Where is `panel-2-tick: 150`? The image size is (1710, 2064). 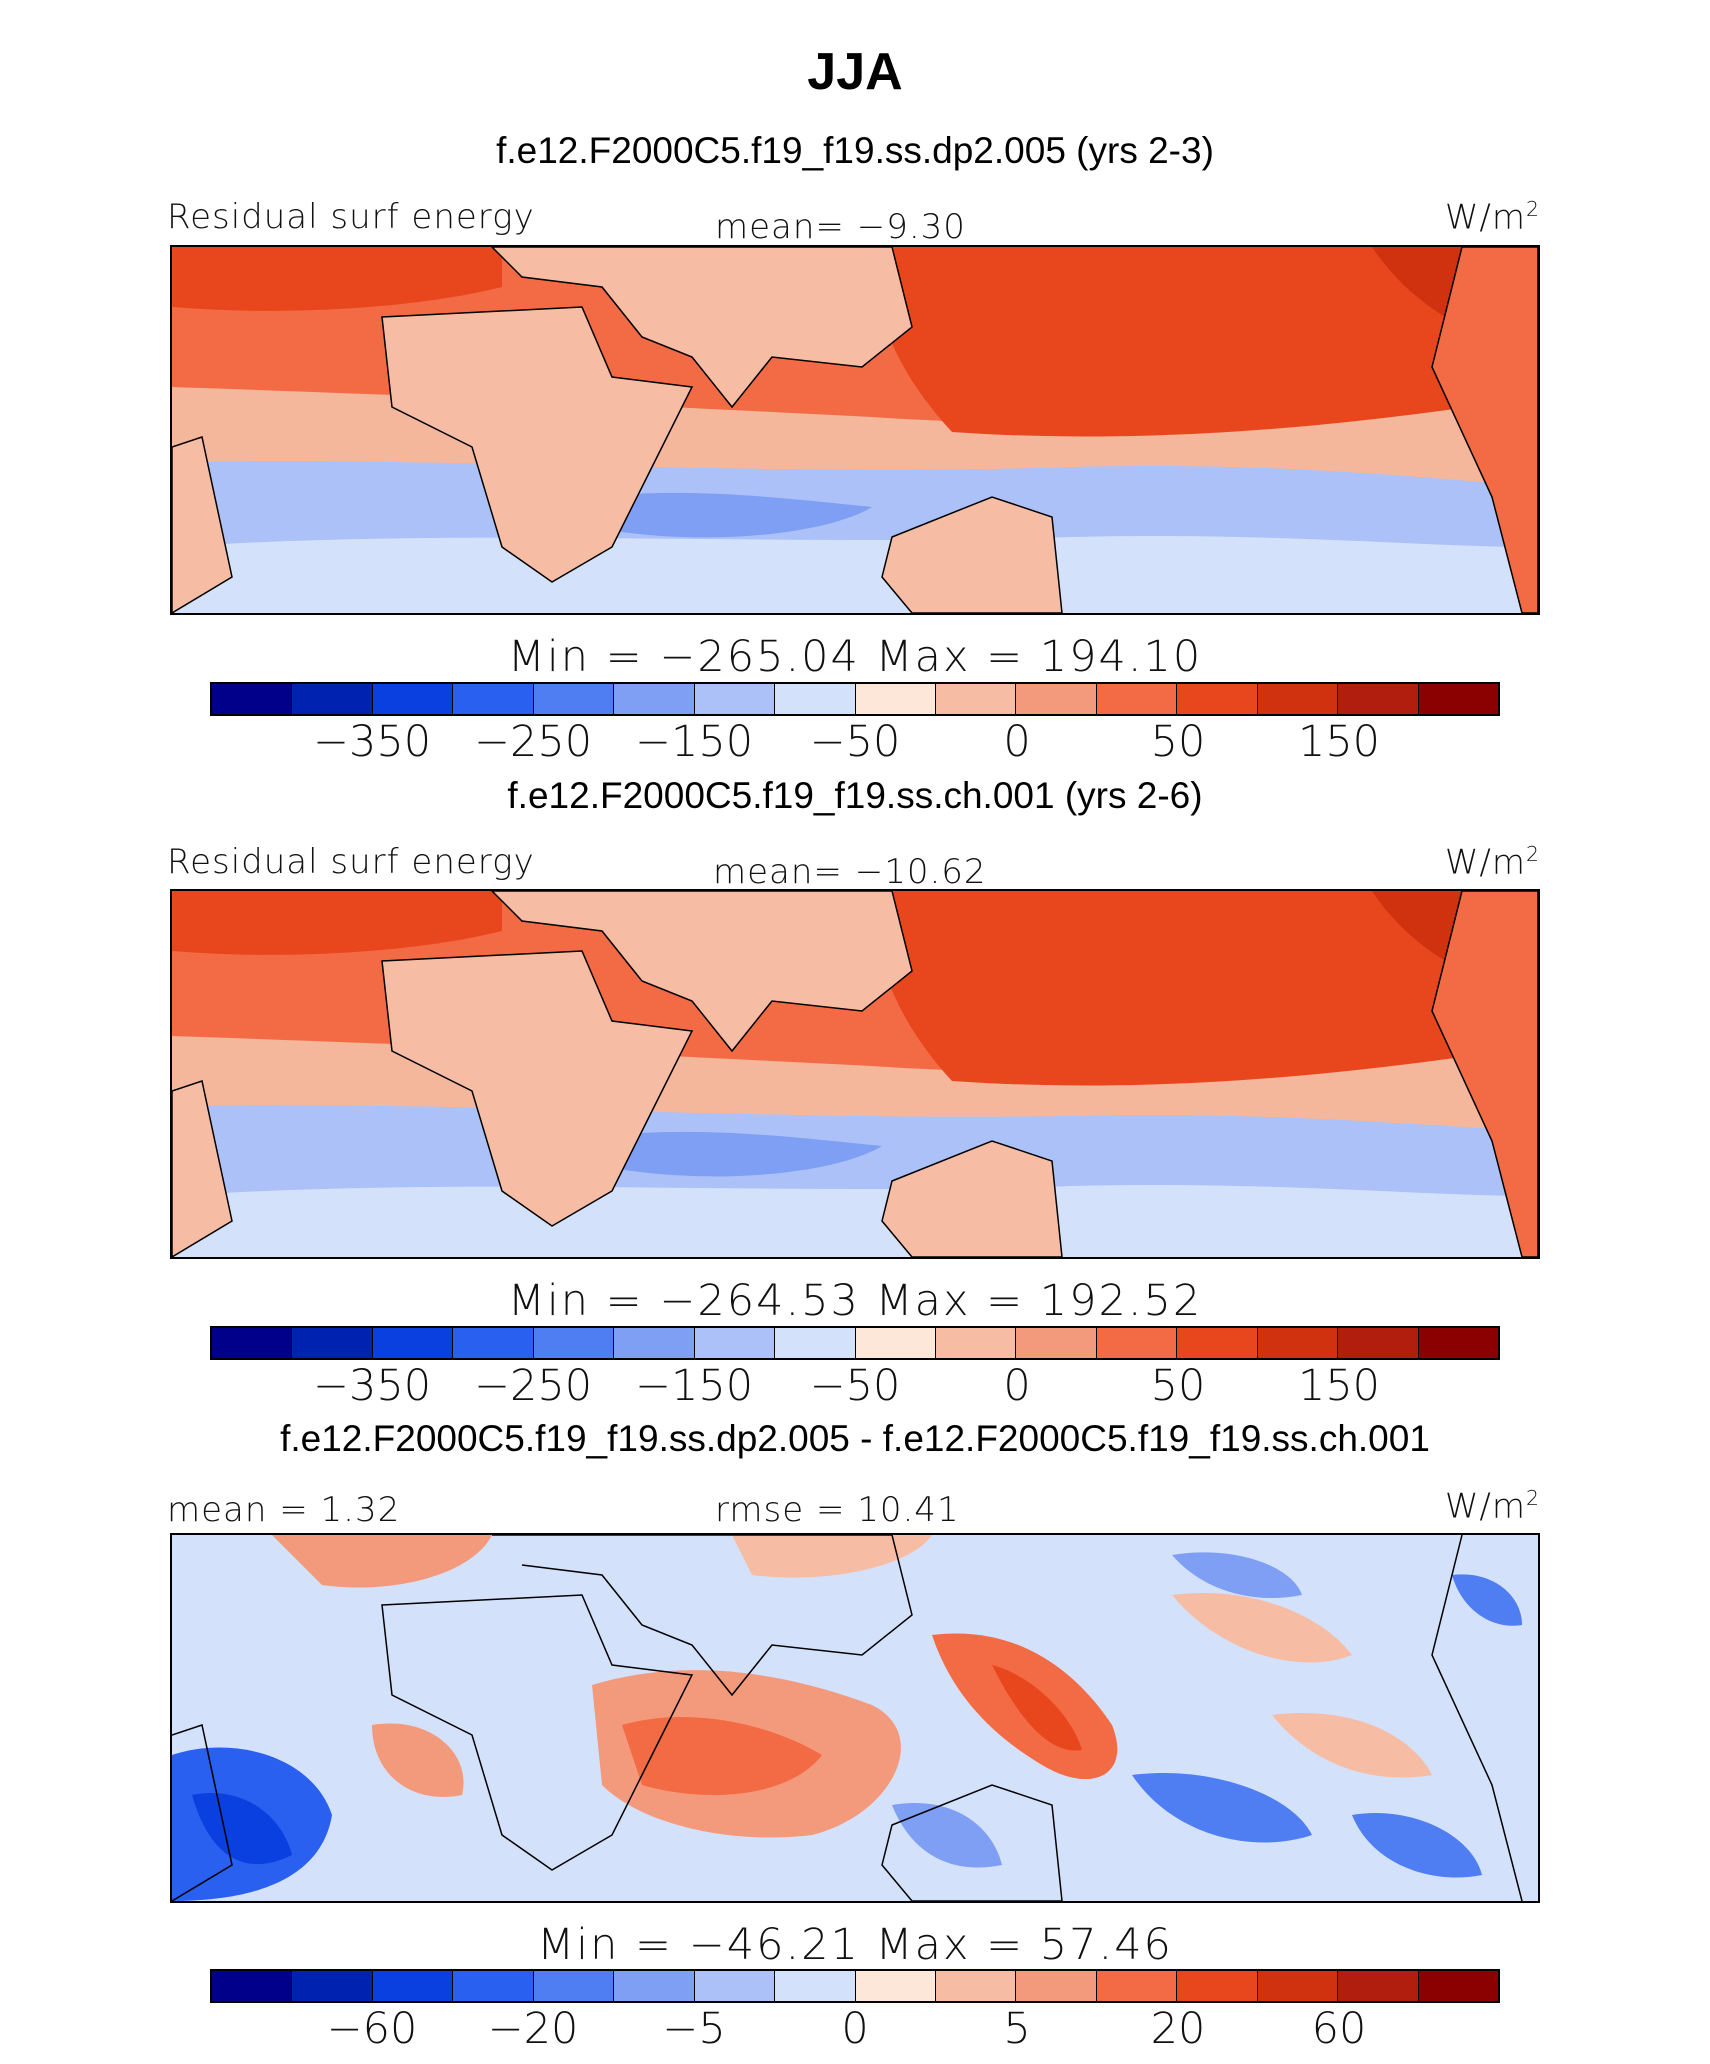 panel-2-tick: 150 is located at coordinates (1339, 1386).